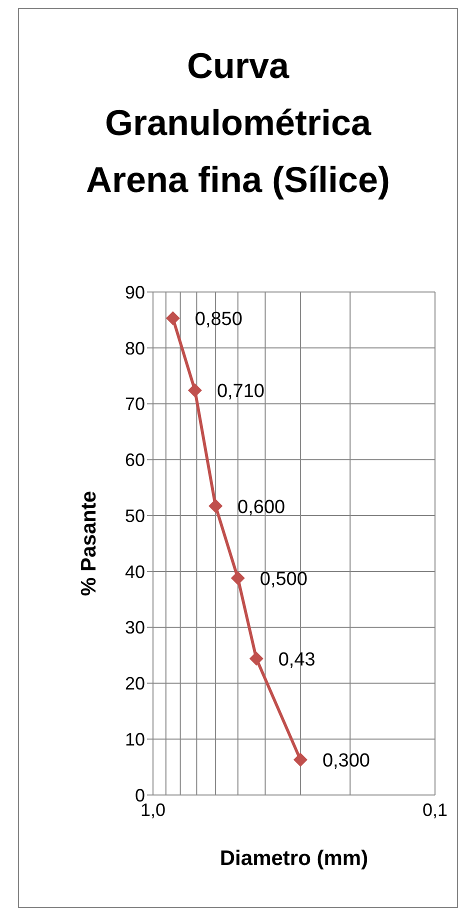 The height and width of the screenshot is (918, 463). Describe the element at coordinates (297, 659) in the screenshot. I see `annotation: 0,43` at that location.